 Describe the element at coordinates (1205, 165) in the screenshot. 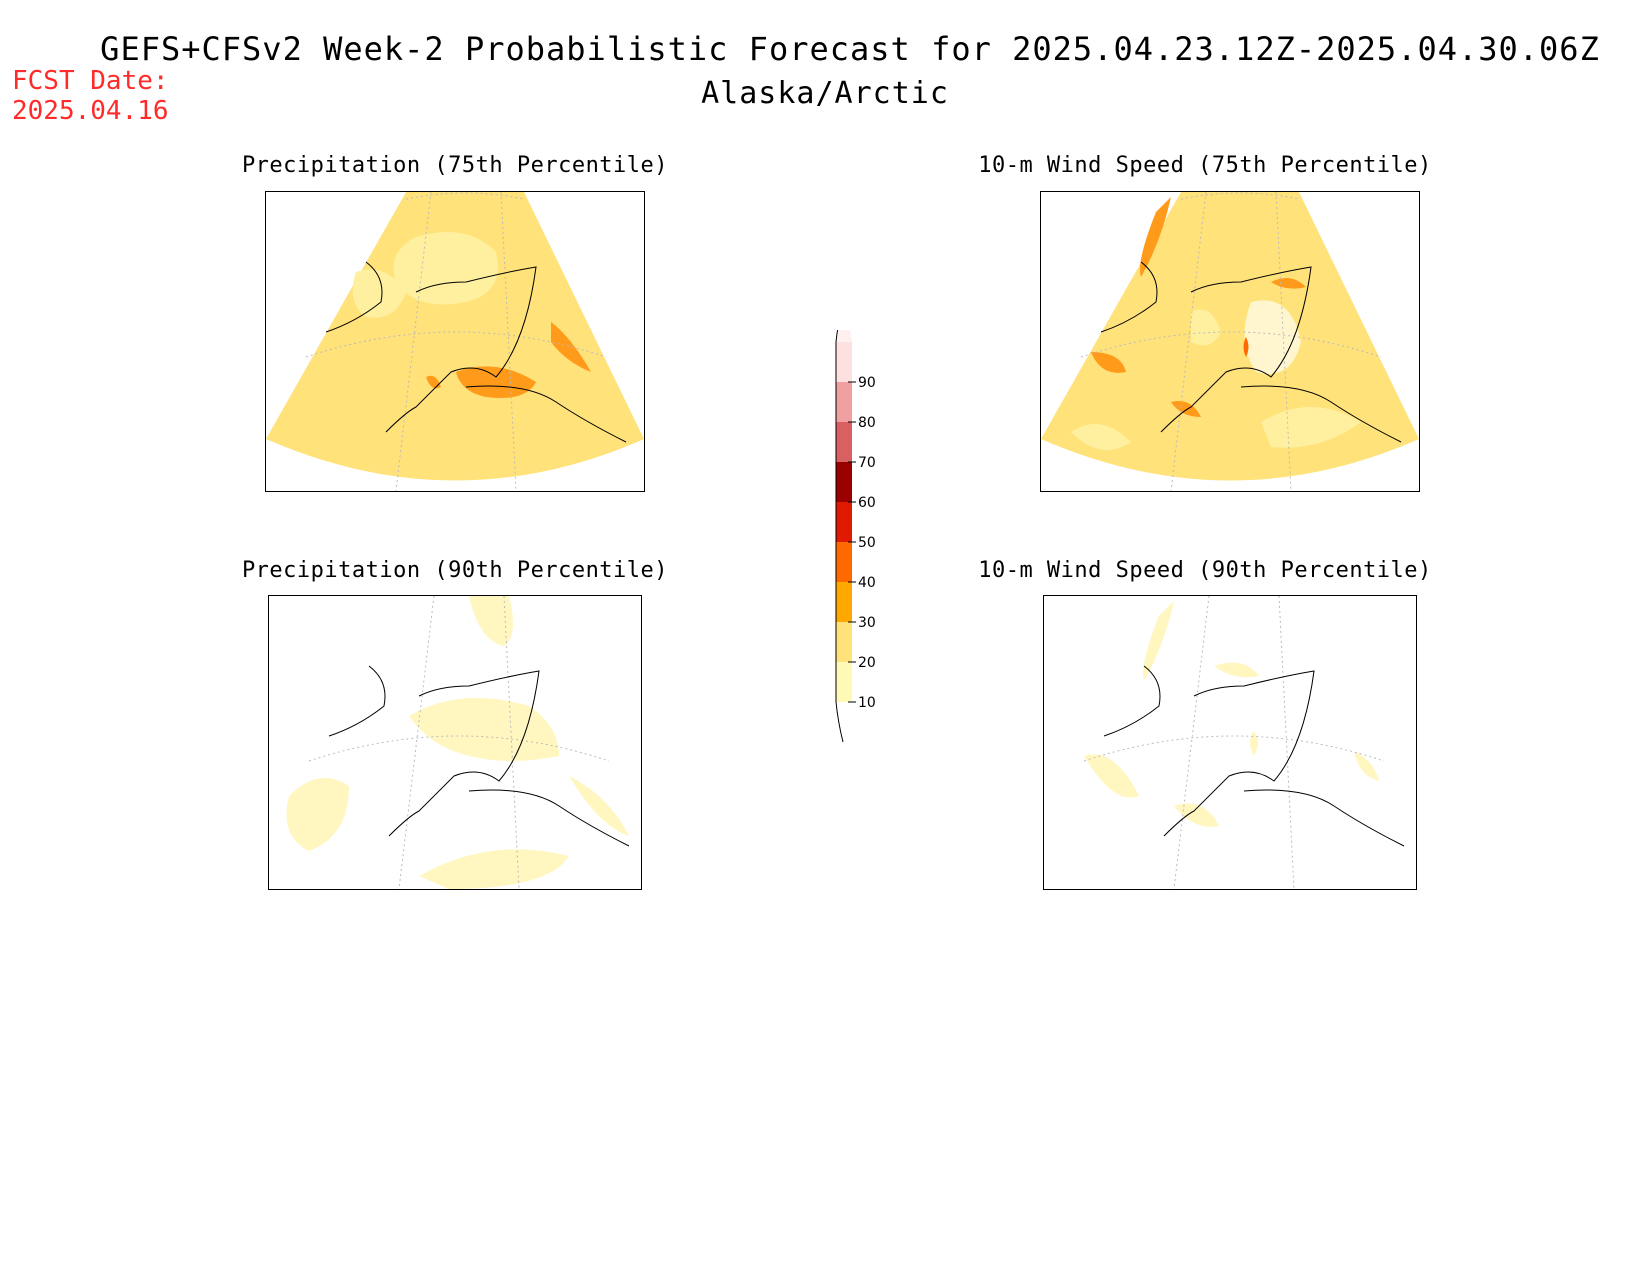

I see `panel-title-wind-75: 10-m Wind Speed (75th Percentile)` at that location.